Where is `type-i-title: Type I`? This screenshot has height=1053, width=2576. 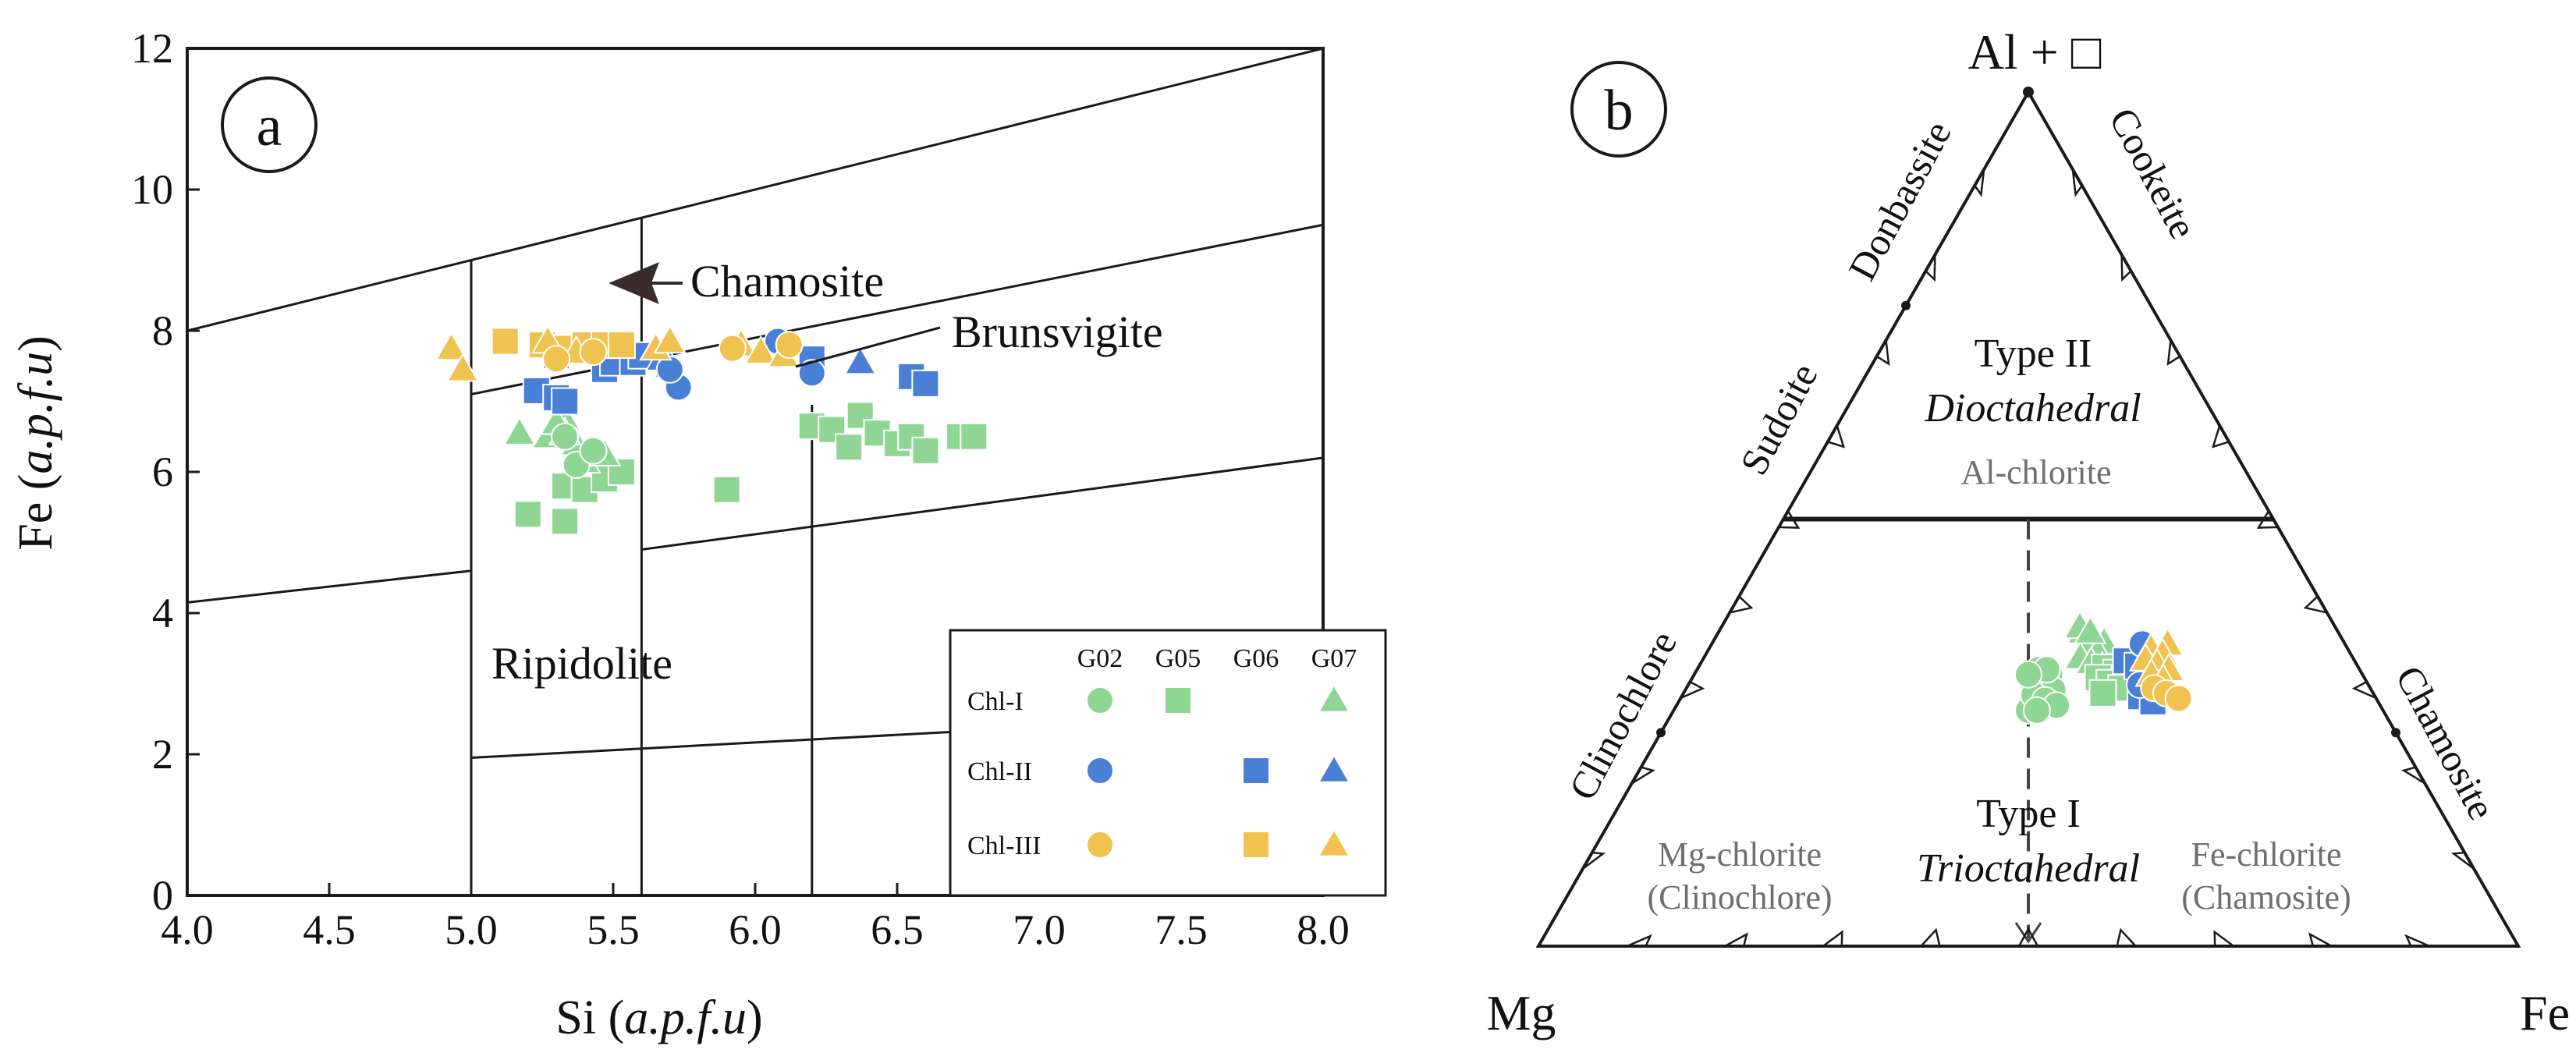
type-i-title: Type I is located at coordinates (2028, 814).